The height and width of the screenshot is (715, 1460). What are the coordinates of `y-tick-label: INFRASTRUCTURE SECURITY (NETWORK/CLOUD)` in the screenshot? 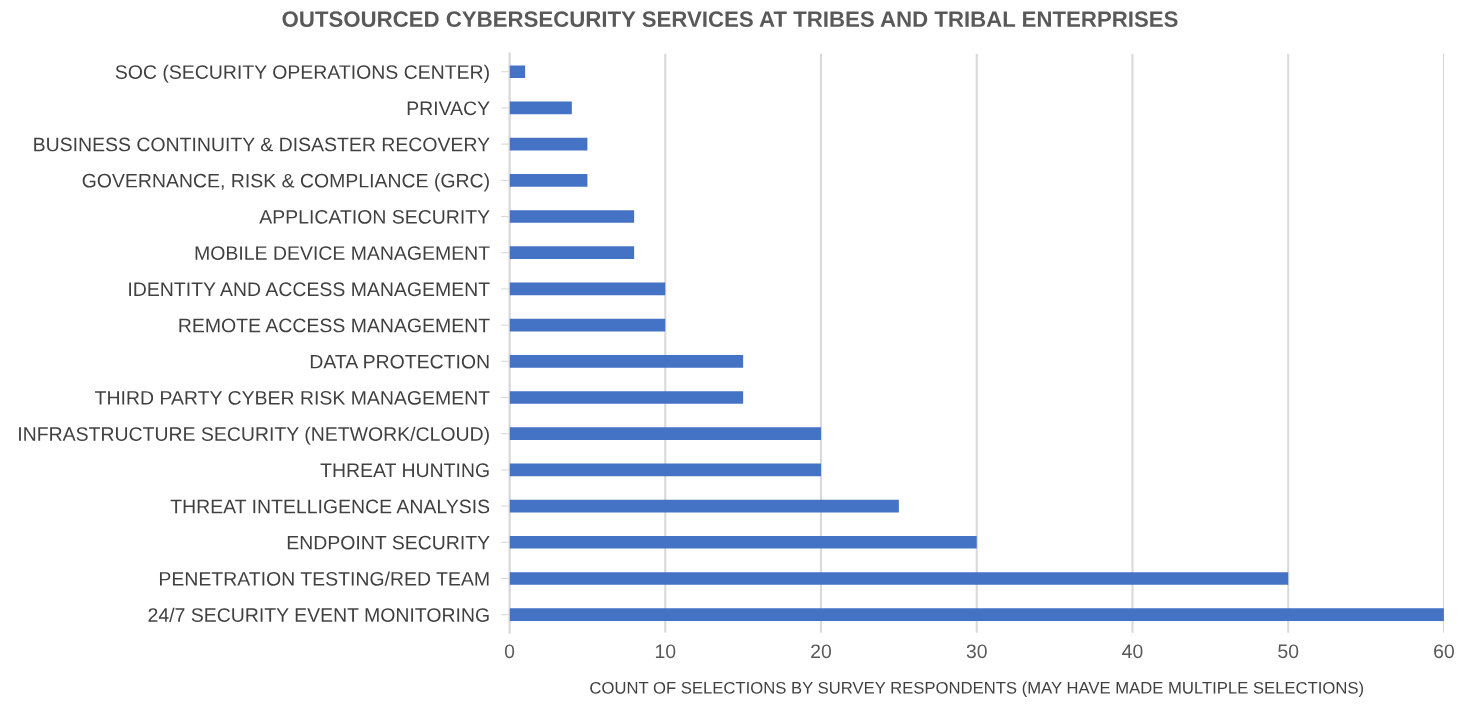 It's located at (254, 435).